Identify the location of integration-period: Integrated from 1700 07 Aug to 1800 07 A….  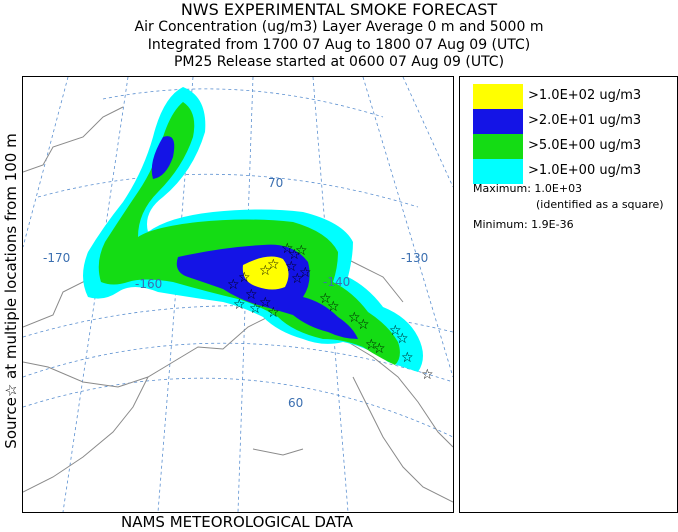
(339, 45).